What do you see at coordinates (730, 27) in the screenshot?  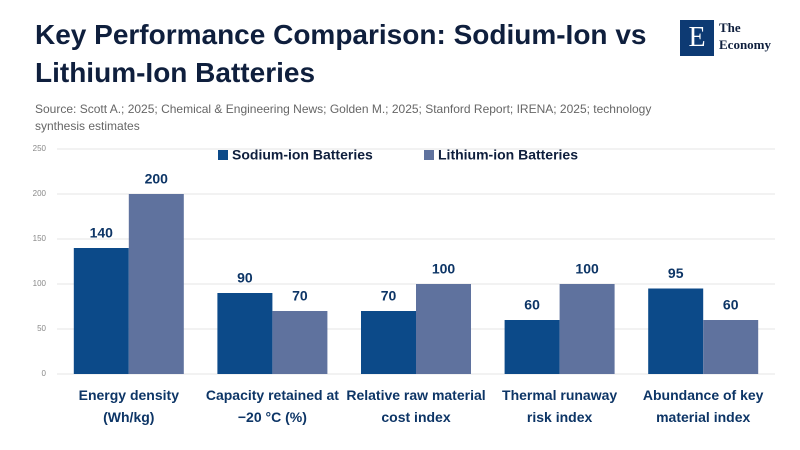 I see `logo-text: The` at bounding box center [730, 27].